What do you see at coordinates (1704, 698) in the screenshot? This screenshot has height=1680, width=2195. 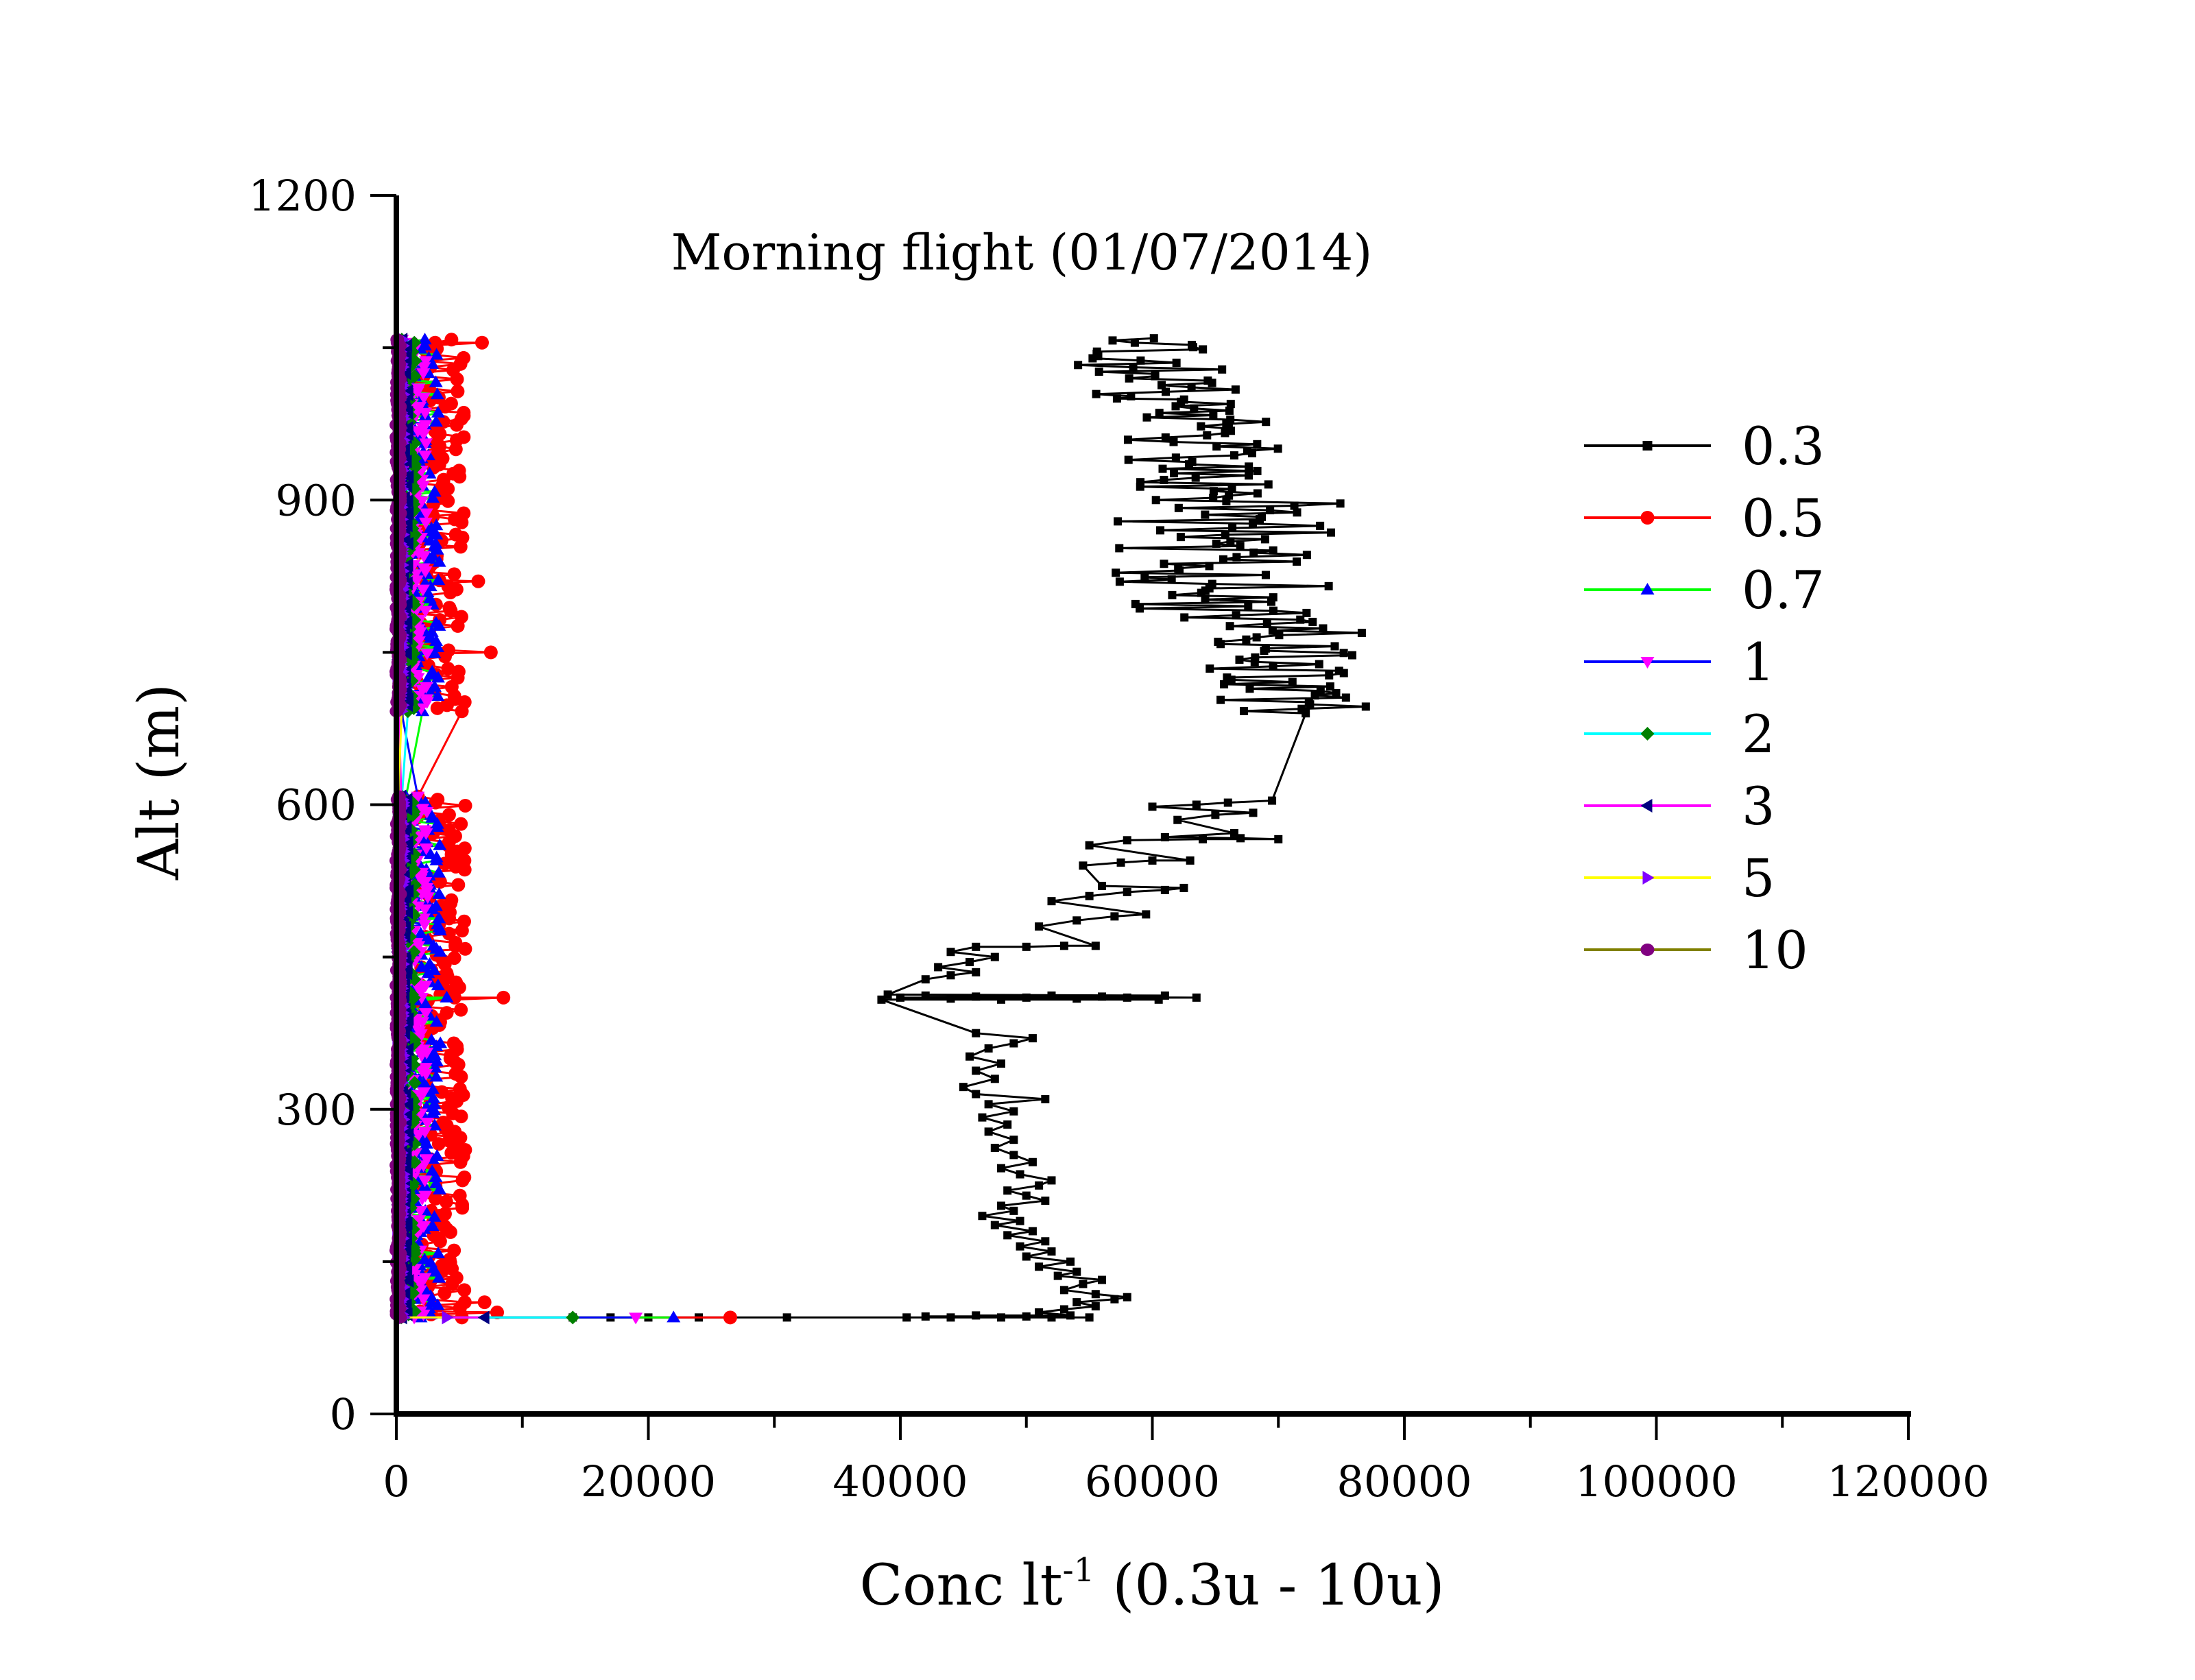 I see `legend: 0.3 0.5 0.7 1 2 3 5 10` at bounding box center [1704, 698].